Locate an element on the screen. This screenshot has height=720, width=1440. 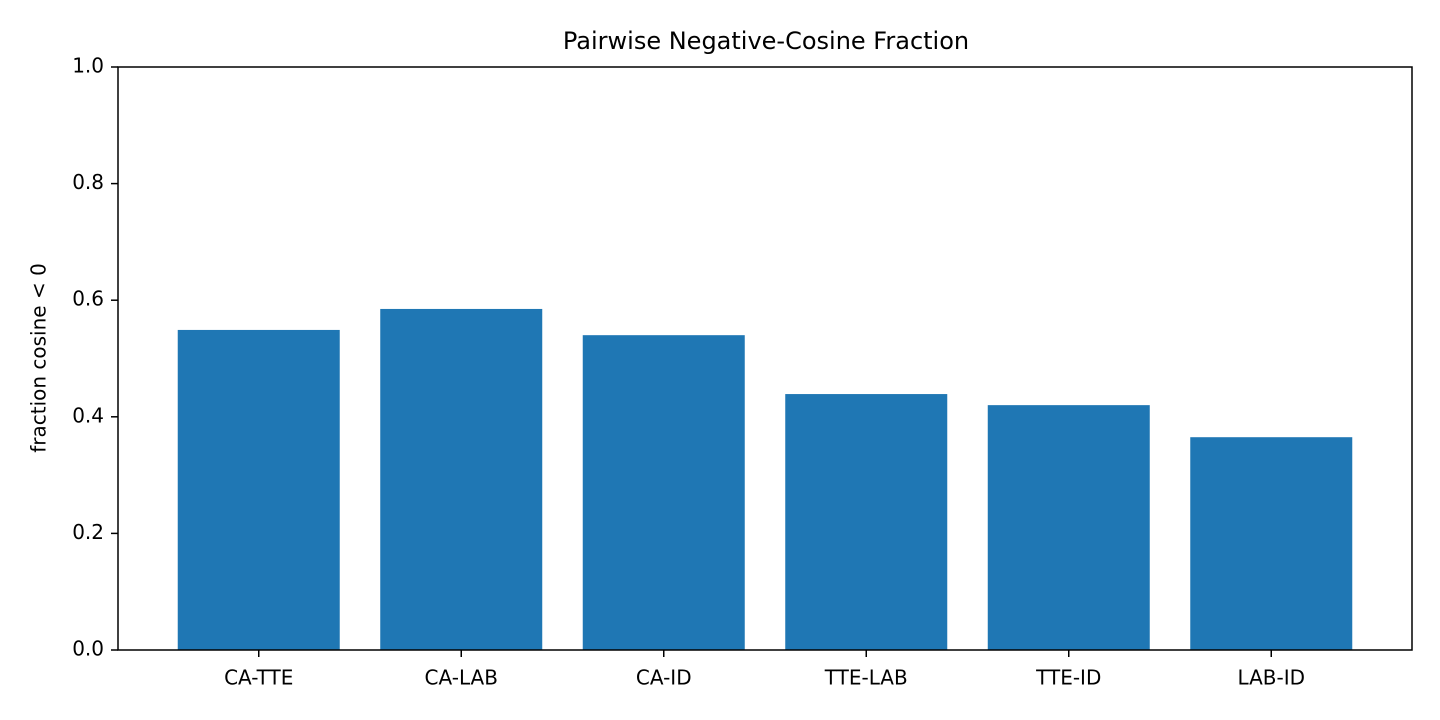
y-axis-label: fraction cosine < 0 is located at coordinates (39, 358).